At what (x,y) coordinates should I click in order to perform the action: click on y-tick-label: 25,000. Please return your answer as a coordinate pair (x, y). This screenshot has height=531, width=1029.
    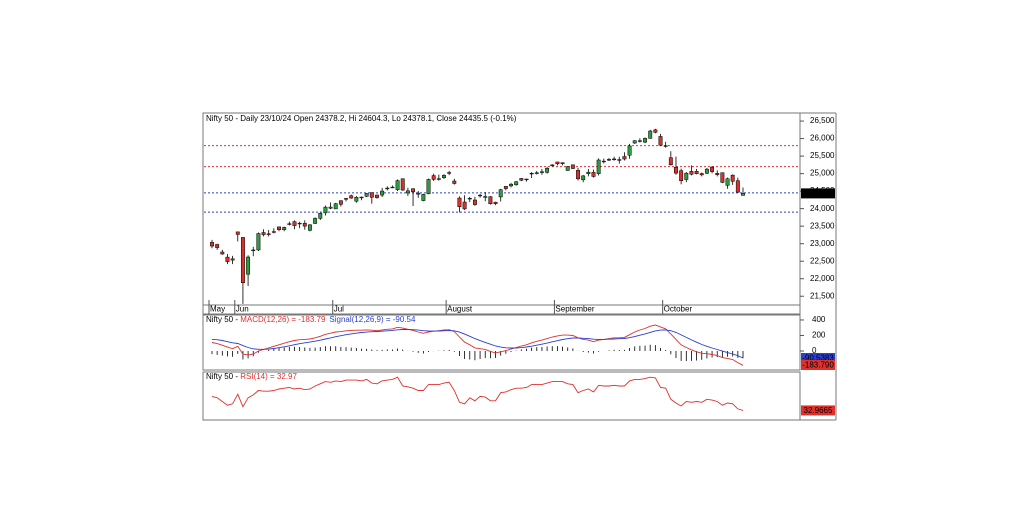
    Looking at the image, I should click on (822, 173).